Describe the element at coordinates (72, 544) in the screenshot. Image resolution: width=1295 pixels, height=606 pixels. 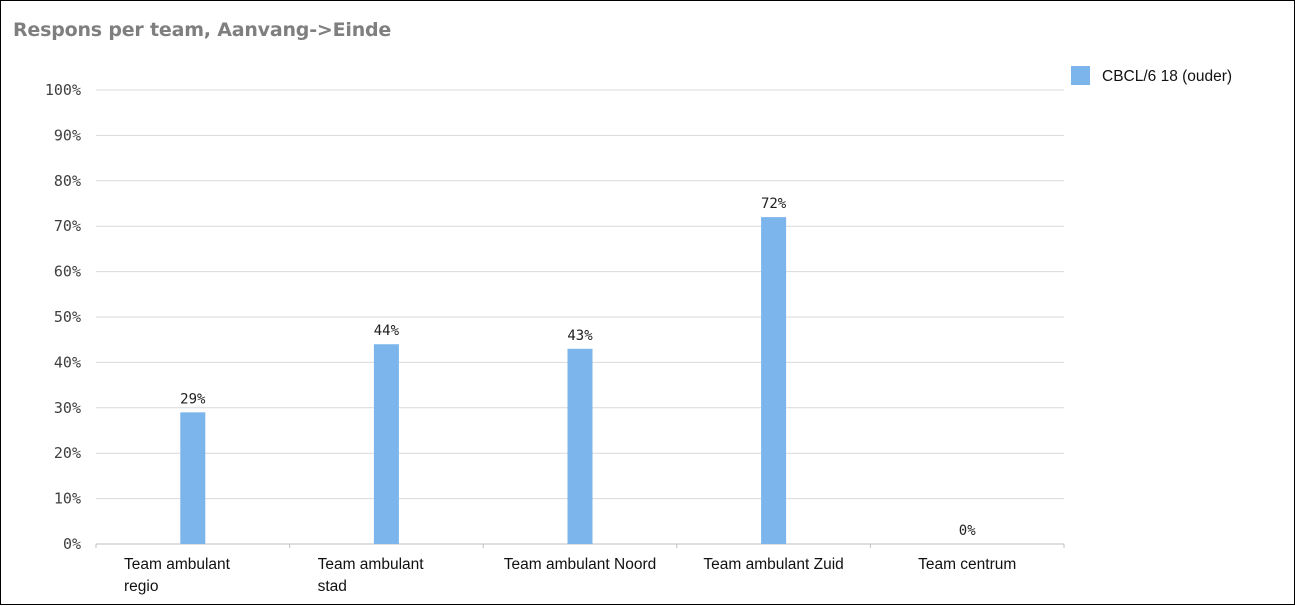
I see `y-tick-label: 0%` at that location.